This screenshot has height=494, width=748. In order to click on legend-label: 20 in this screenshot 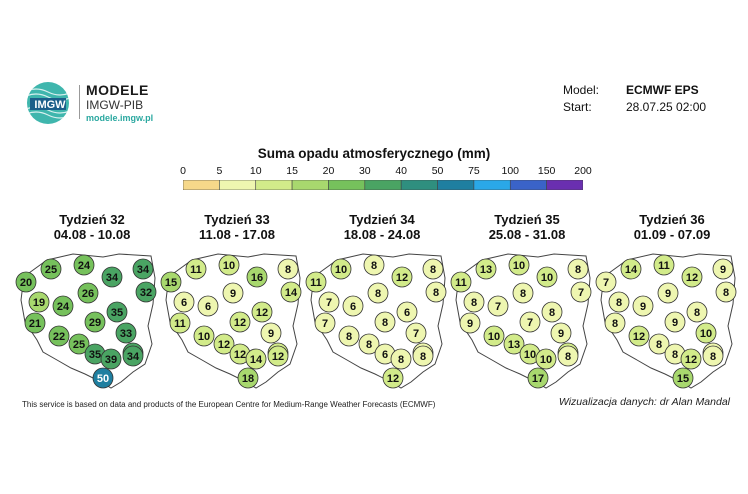, I will do `click(328, 171)`.